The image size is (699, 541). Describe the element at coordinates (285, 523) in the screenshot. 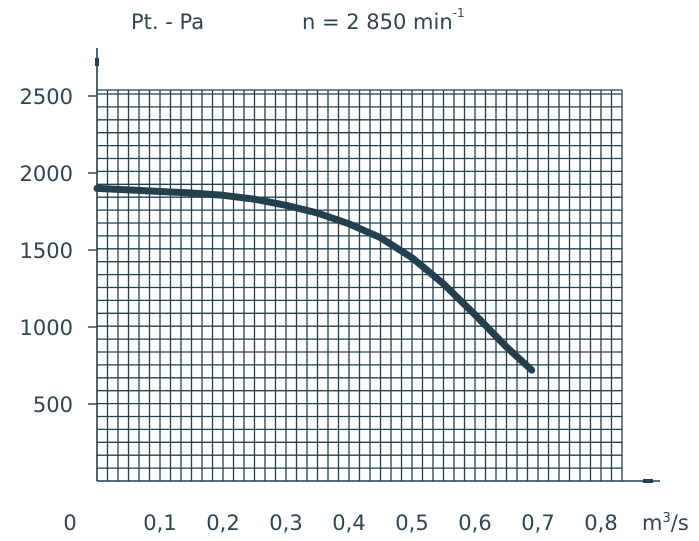

I see `x-tick-label: 0,3` at that location.